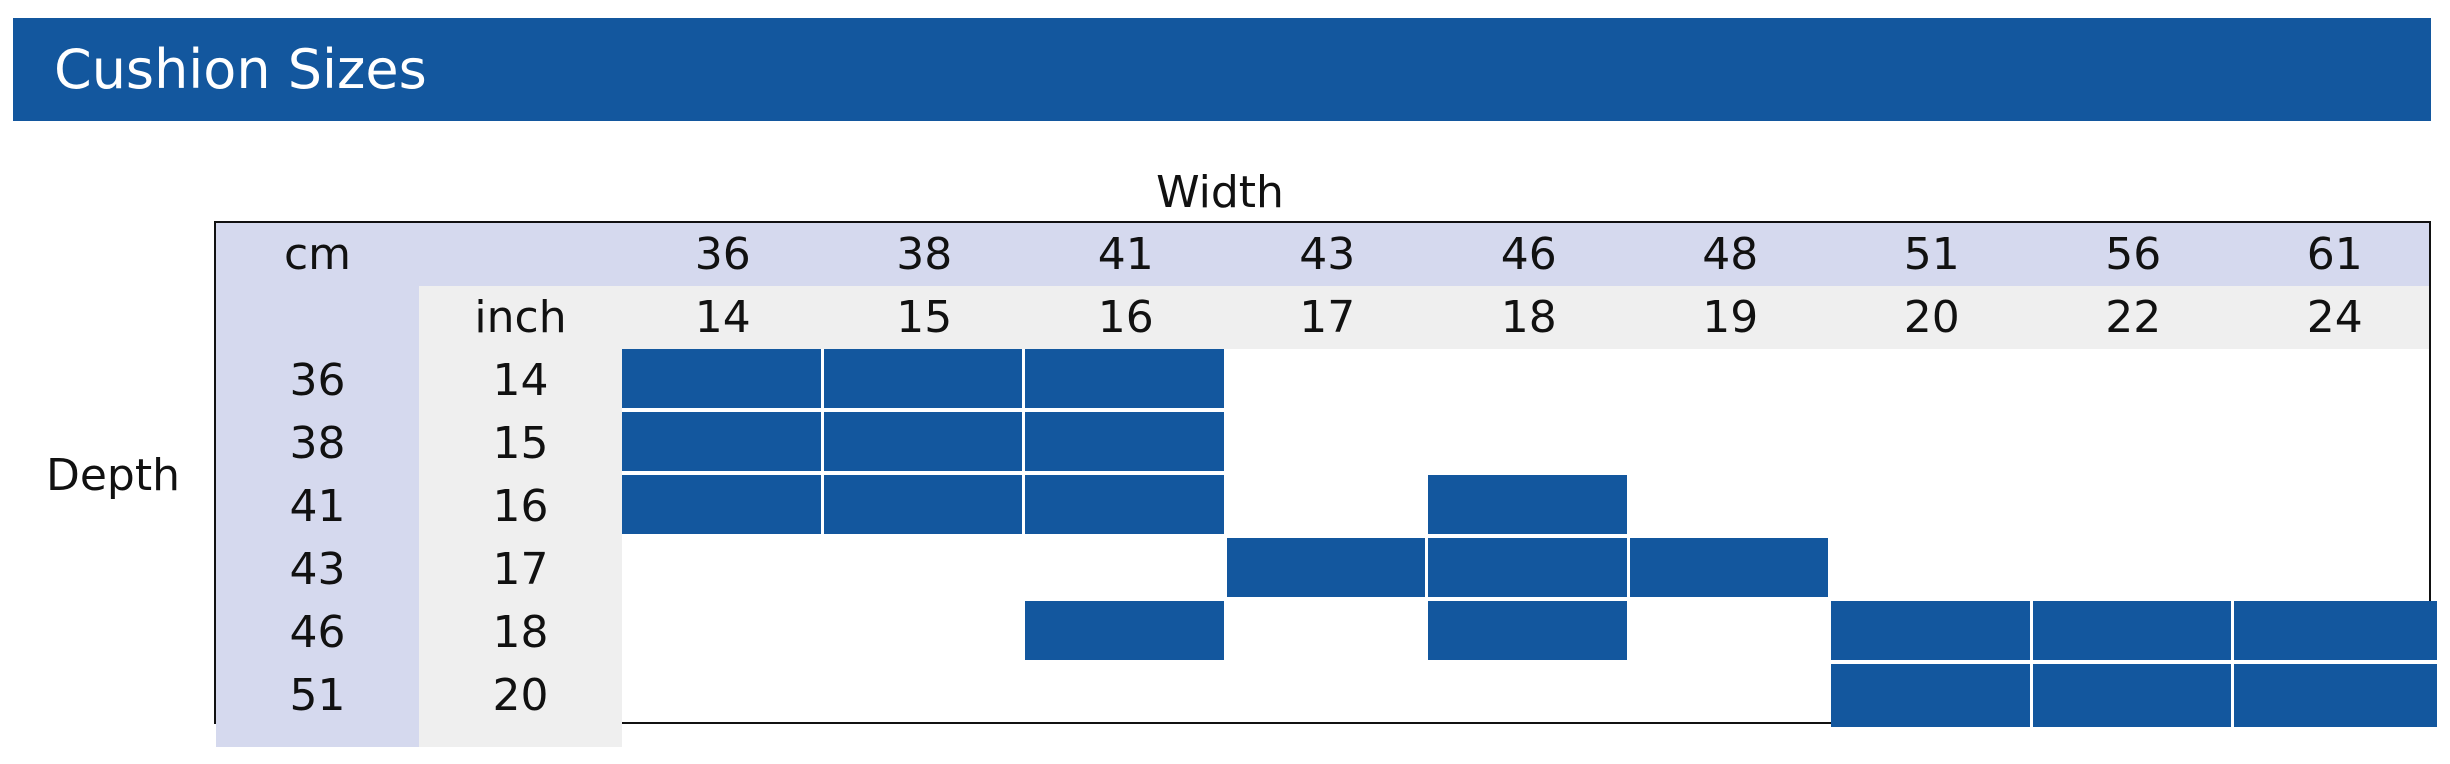  Describe the element at coordinates (1730, 317) in the screenshot. I see `width-inch-label: 19` at that location.